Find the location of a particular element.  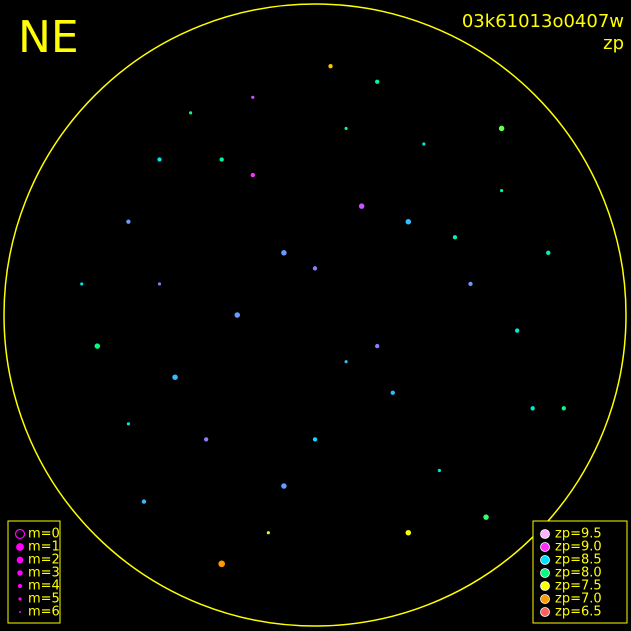

chart-subtitle: 03k61013o0407w is located at coordinates (543, 21).